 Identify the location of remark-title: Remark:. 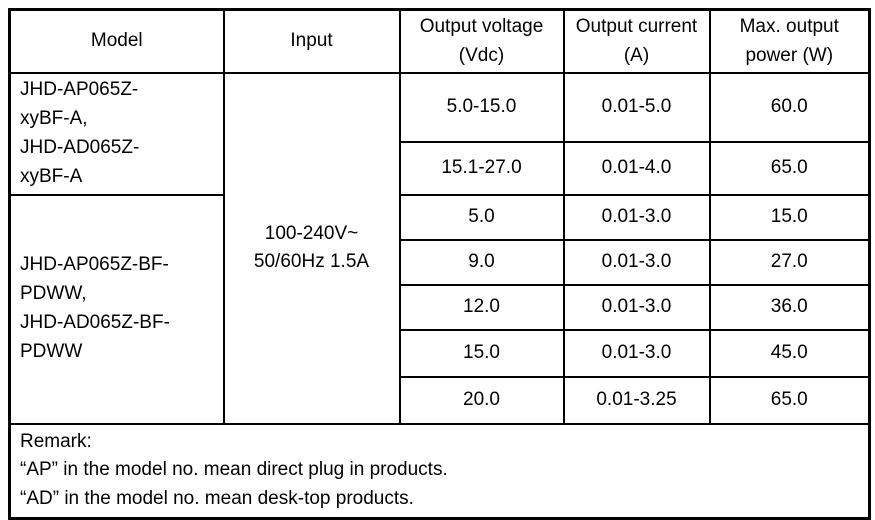
(56, 441).